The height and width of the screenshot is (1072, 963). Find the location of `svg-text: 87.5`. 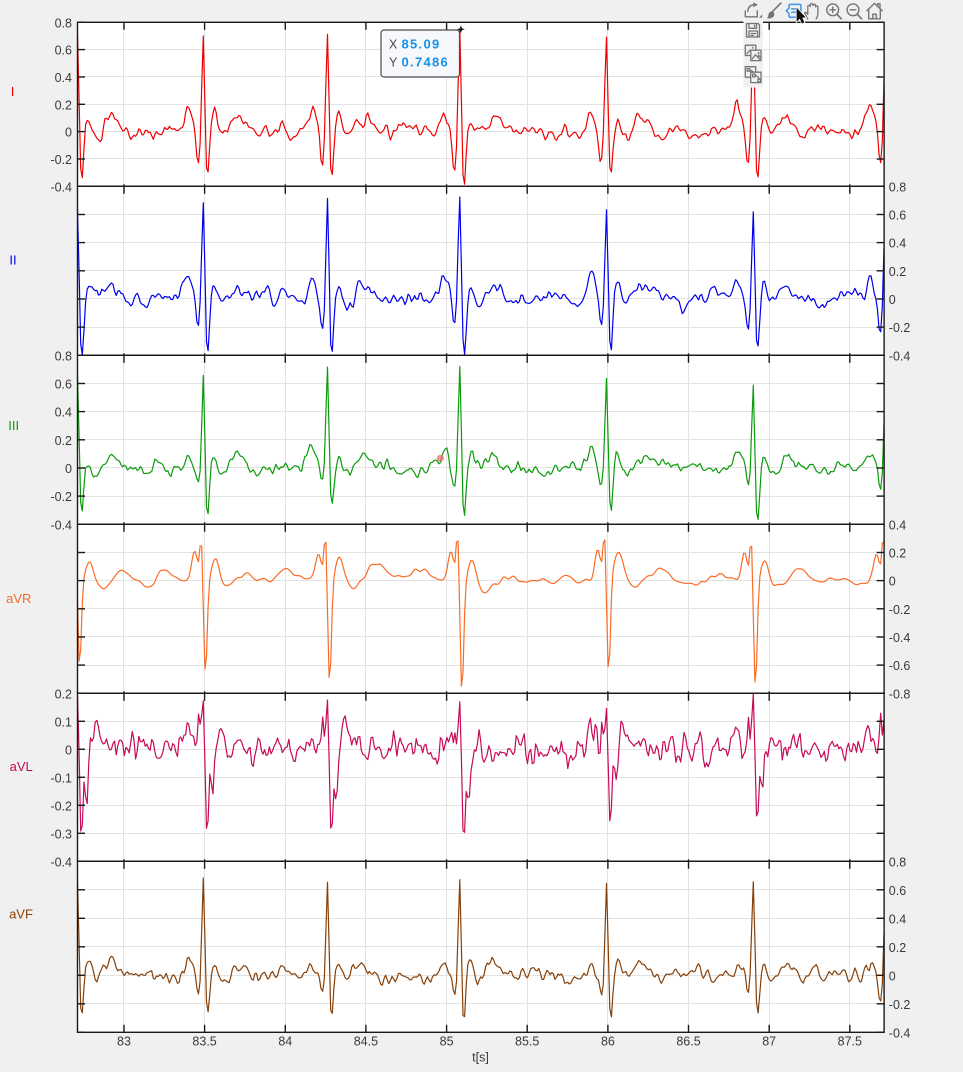

svg-text: 87.5 is located at coordinates (850, 1042).